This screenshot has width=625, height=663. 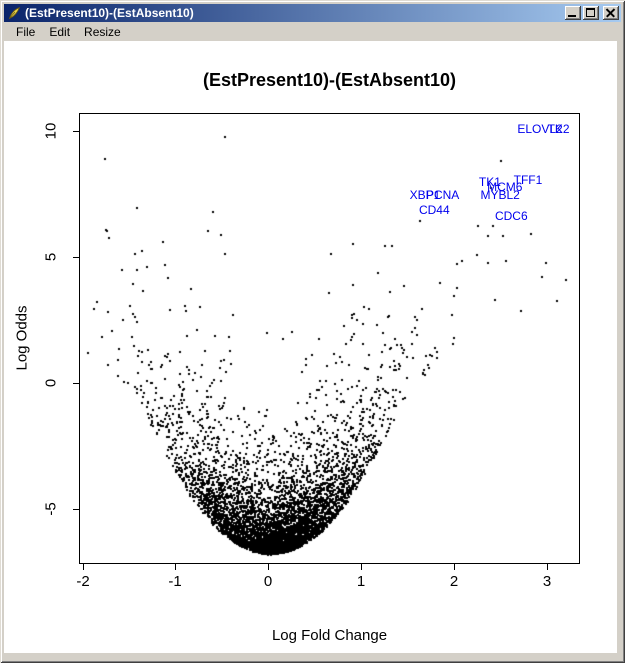 What do you see at coordinates (361, 581) in the screenshot?
I see `x-tick-label-3: 1` at bounding box center [361, 581].